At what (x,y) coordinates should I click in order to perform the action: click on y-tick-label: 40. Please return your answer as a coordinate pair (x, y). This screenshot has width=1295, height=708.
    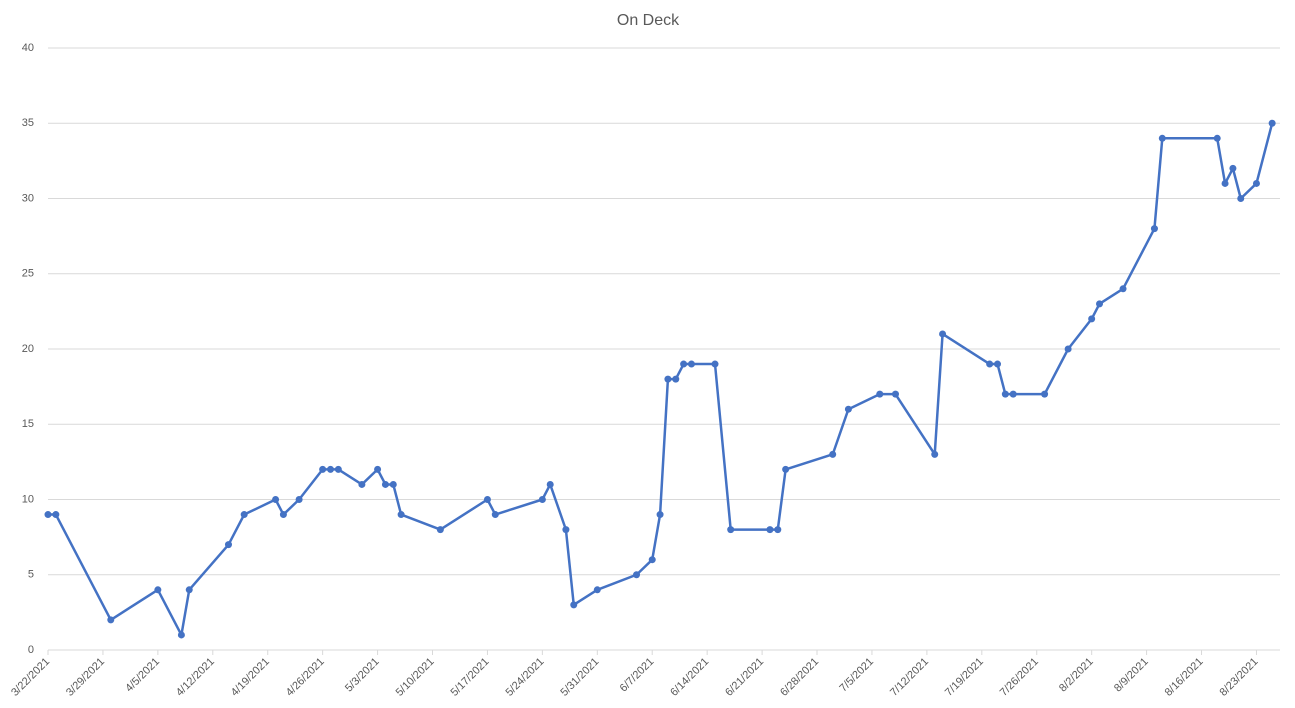
    Looking at the image, I should click on (28, 48).